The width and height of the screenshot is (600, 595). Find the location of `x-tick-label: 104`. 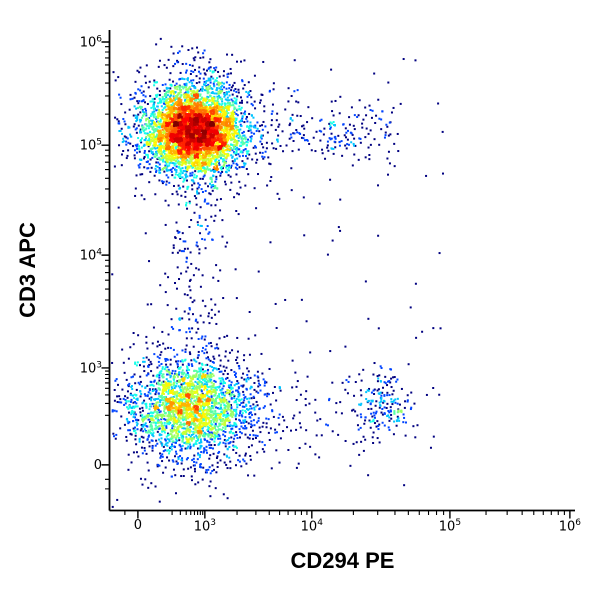

x-tick-label: 104 is located at coordinates (311, 526).